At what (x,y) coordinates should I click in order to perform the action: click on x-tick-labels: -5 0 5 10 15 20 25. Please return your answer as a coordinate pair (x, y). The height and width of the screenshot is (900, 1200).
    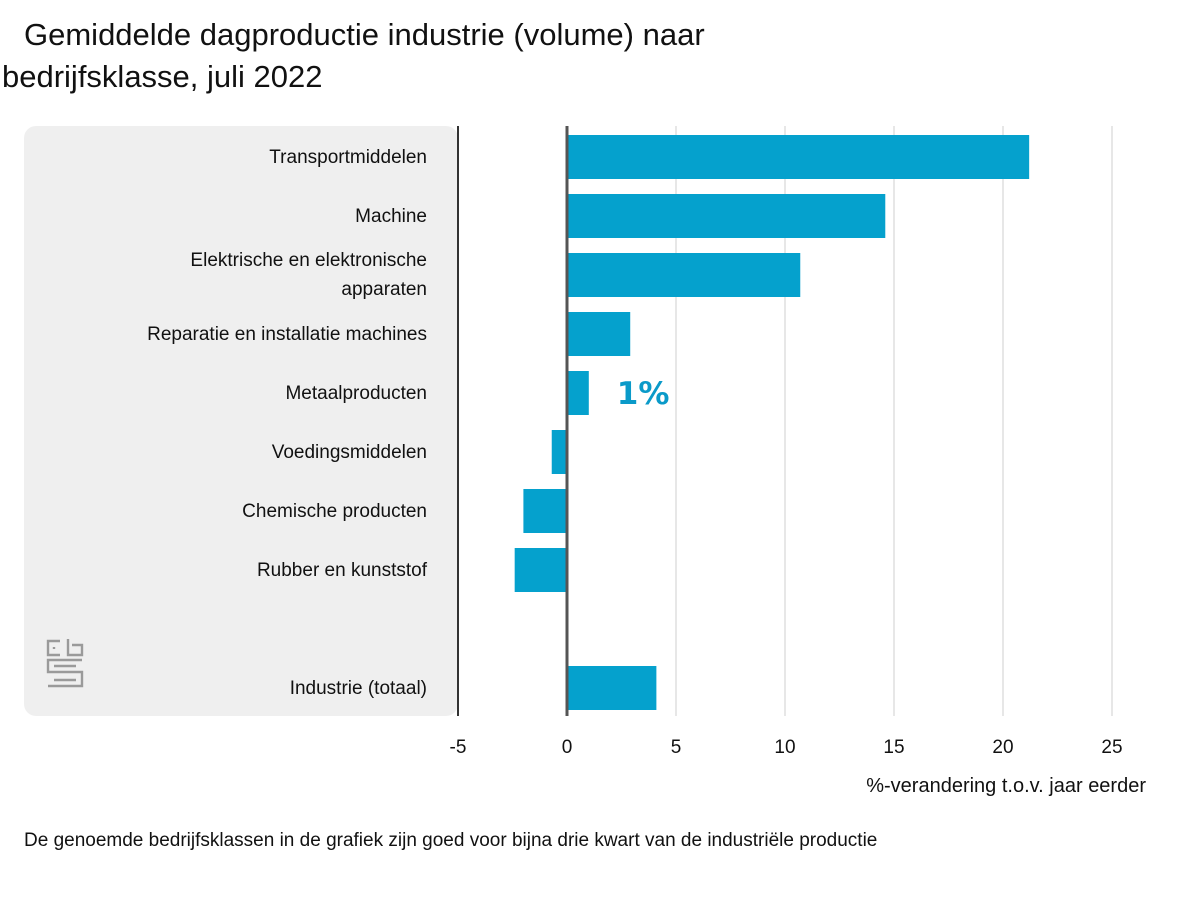
    Looking at the image, I should click on (786, 747).